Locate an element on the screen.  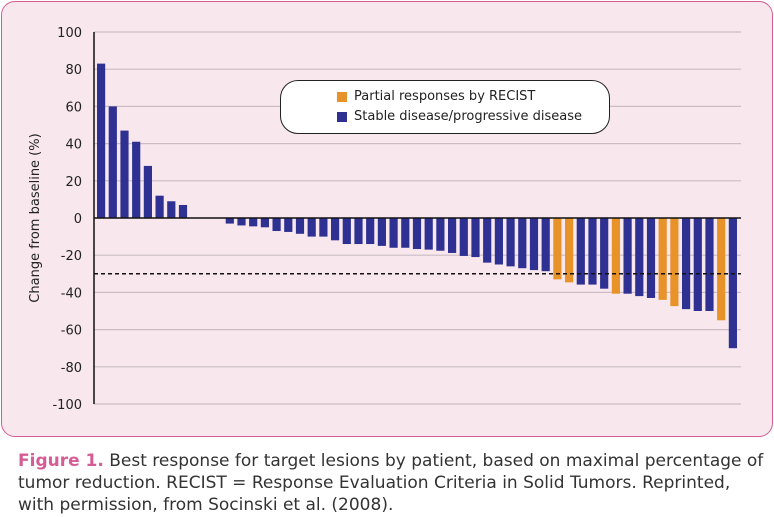
y-tick-label: -60 is located at coordinates (71, 331).